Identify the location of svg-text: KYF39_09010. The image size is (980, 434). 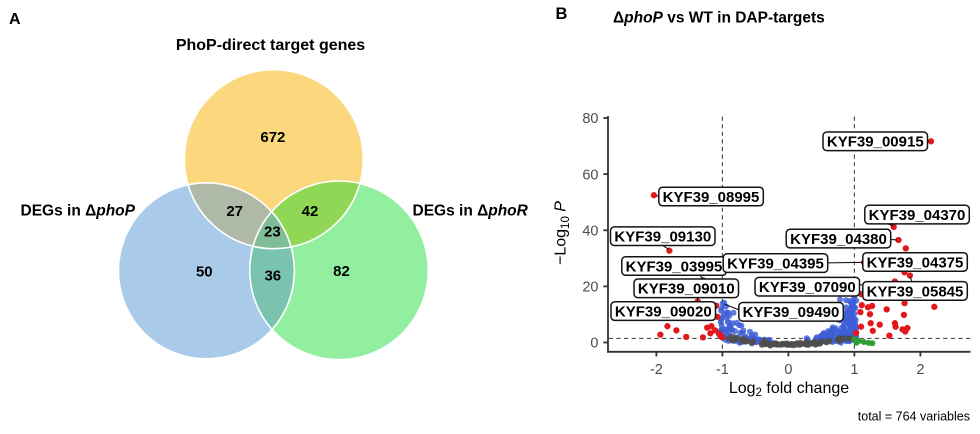
(686, 289).